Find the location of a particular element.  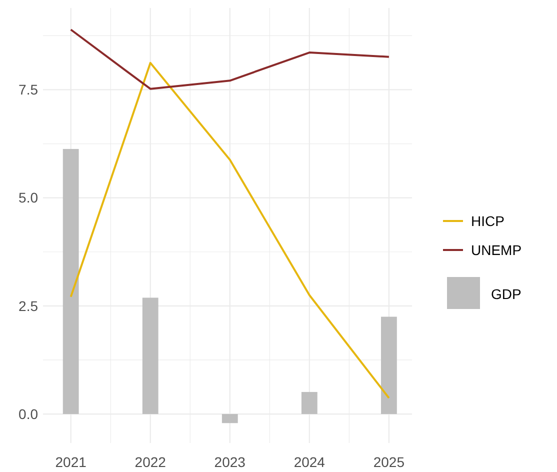

x-tick-label: 2025 is located at coordinates (389, 462).